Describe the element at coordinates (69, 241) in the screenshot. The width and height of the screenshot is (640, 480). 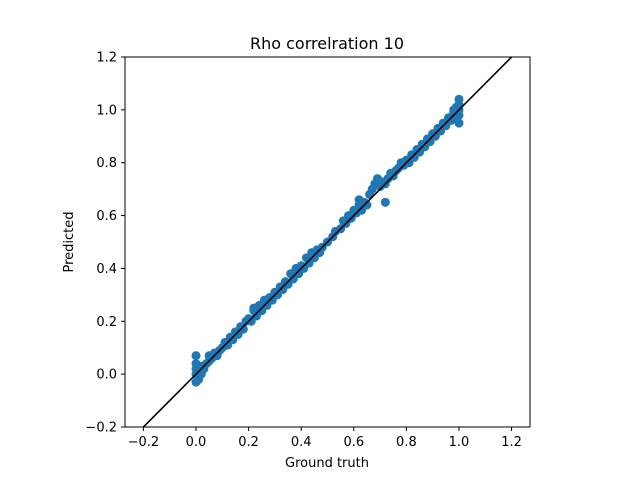
I see `y-axis-label: Predicted` at that location.